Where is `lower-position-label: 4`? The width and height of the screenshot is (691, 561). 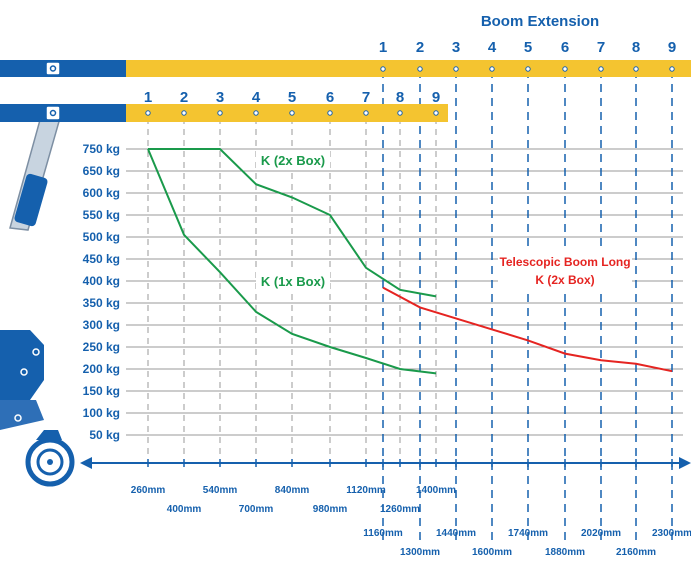
lower-position-label: 4 is located at coordinates (256, 97).